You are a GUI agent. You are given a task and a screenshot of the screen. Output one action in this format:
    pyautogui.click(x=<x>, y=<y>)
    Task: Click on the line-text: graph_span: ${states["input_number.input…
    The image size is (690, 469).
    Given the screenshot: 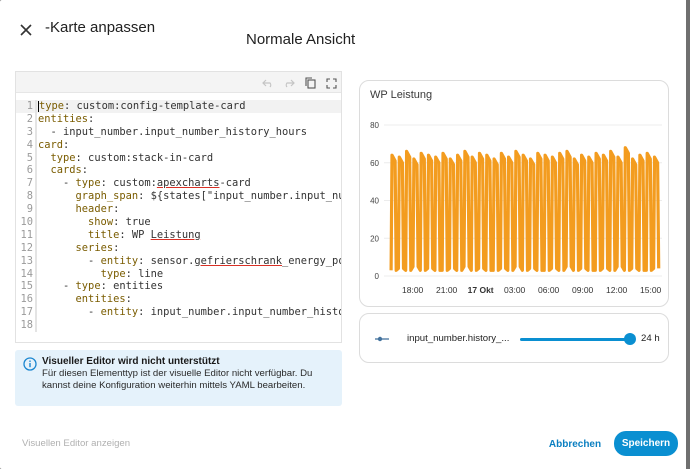 What is the action you would take?
    pyautogui.click(x=208, y=196)
    